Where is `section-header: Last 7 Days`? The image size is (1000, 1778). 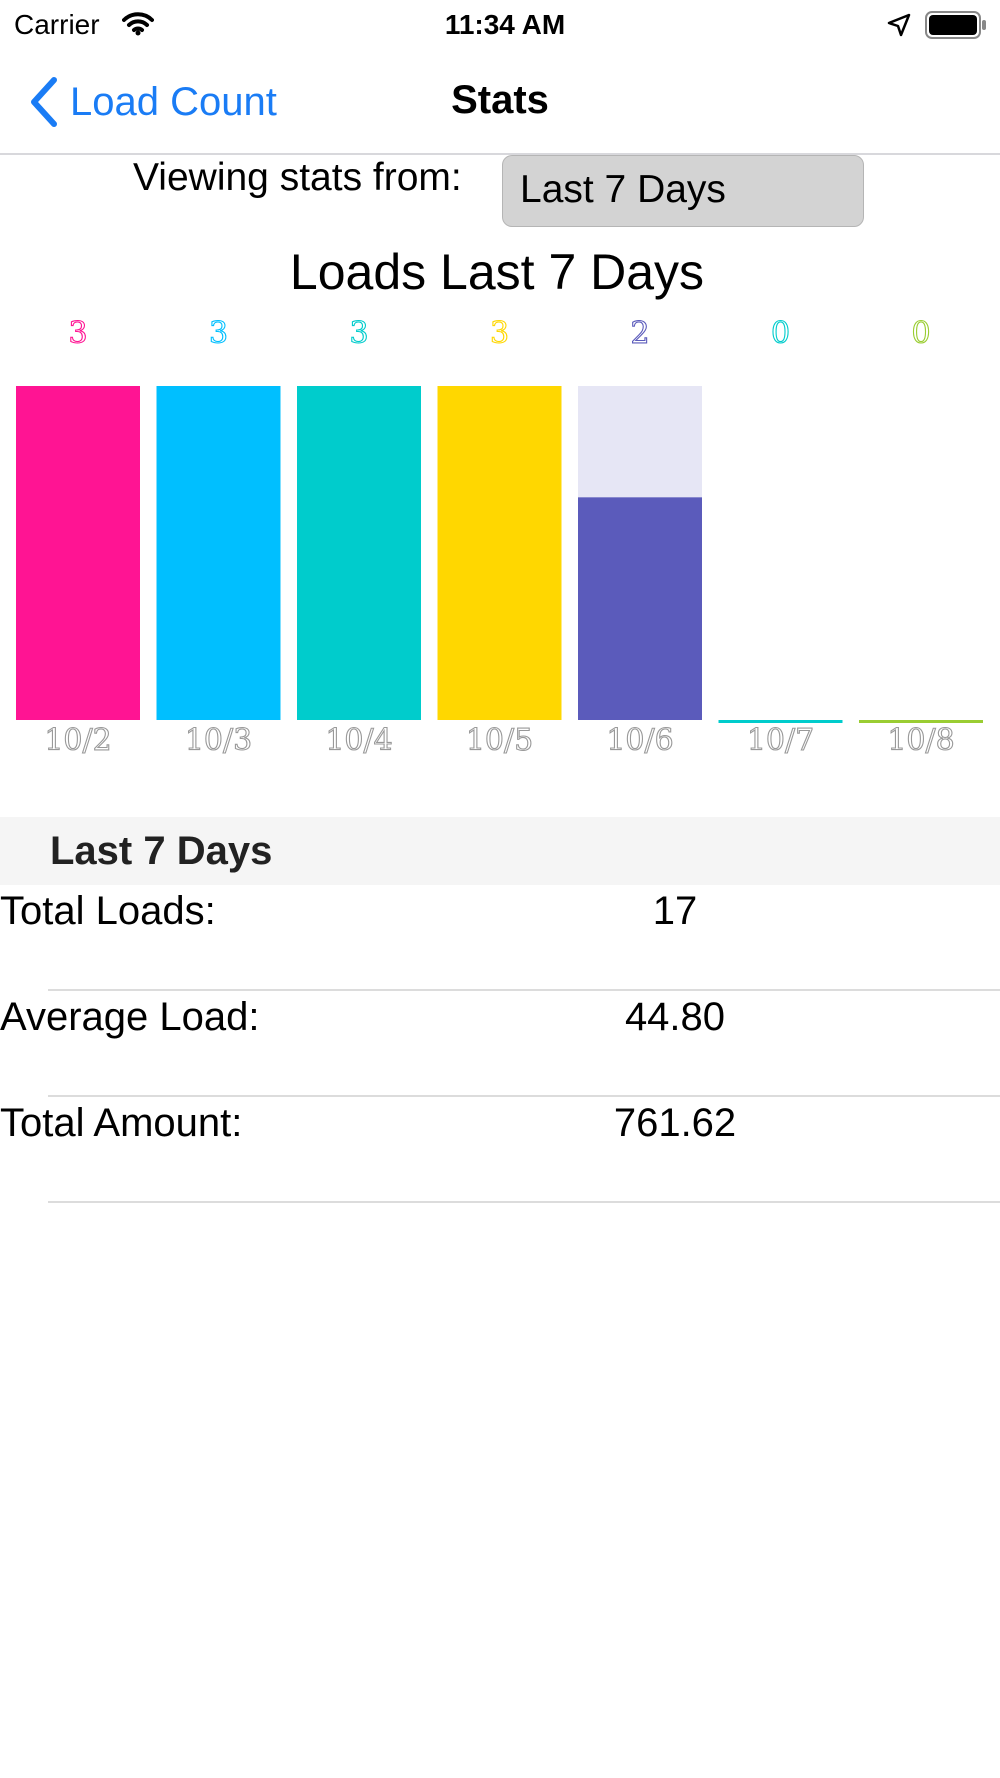
section-header: Last 7 Days is located at coordinates (500, 851).